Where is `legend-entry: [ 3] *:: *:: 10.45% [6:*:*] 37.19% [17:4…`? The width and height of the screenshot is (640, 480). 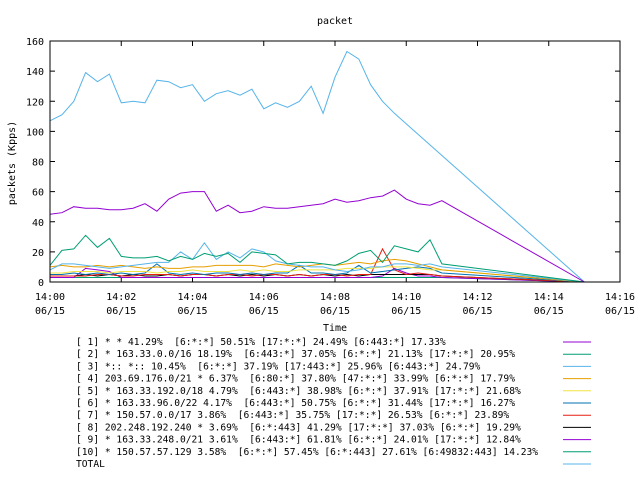 legend-entry: [ 3] *:: *:: 10.45% [6:*:*] 37.19% [17:4… is located at coordinates (278, 366).